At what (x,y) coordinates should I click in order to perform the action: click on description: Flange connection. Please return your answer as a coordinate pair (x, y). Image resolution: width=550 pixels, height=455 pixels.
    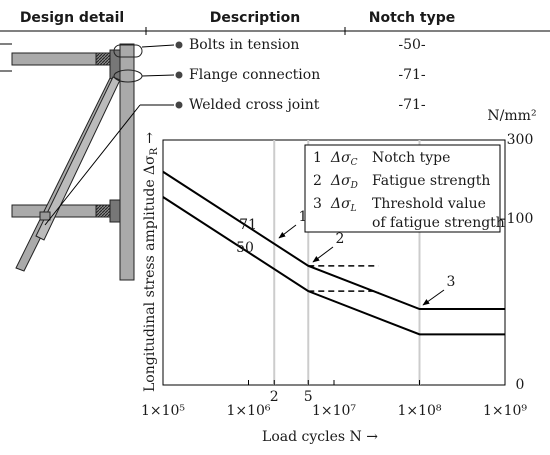
    Looking at the image, I should click on (254, 75).